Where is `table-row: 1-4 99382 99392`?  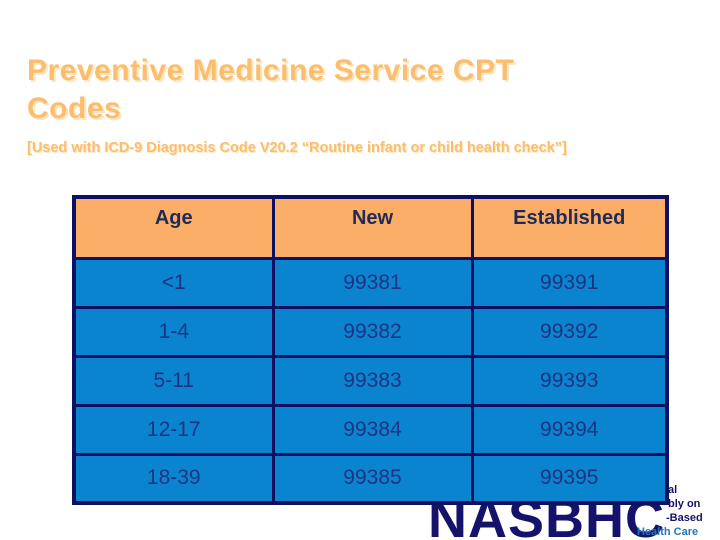
table-row: 1-4 99382 99392 is located at coordinates (370, 331).